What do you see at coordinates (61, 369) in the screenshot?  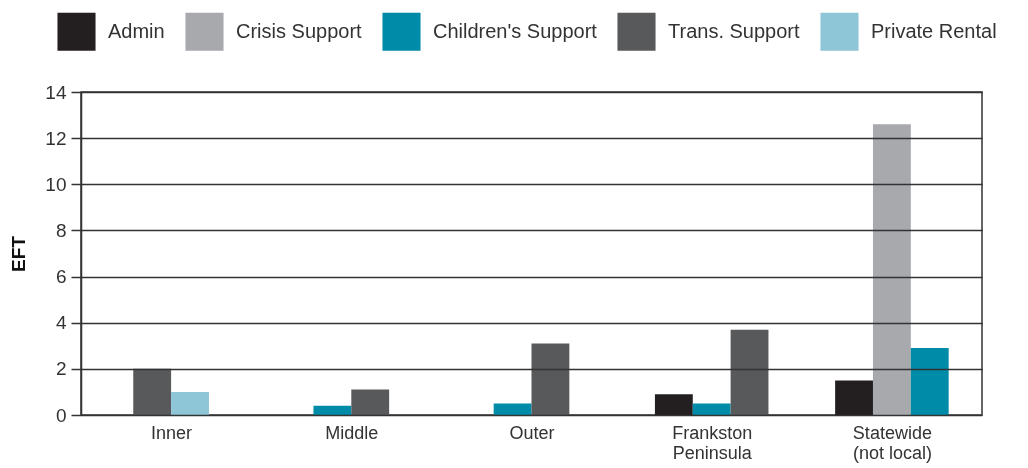 I see `y-tick-label: 2` at bounding box center [61, 369].